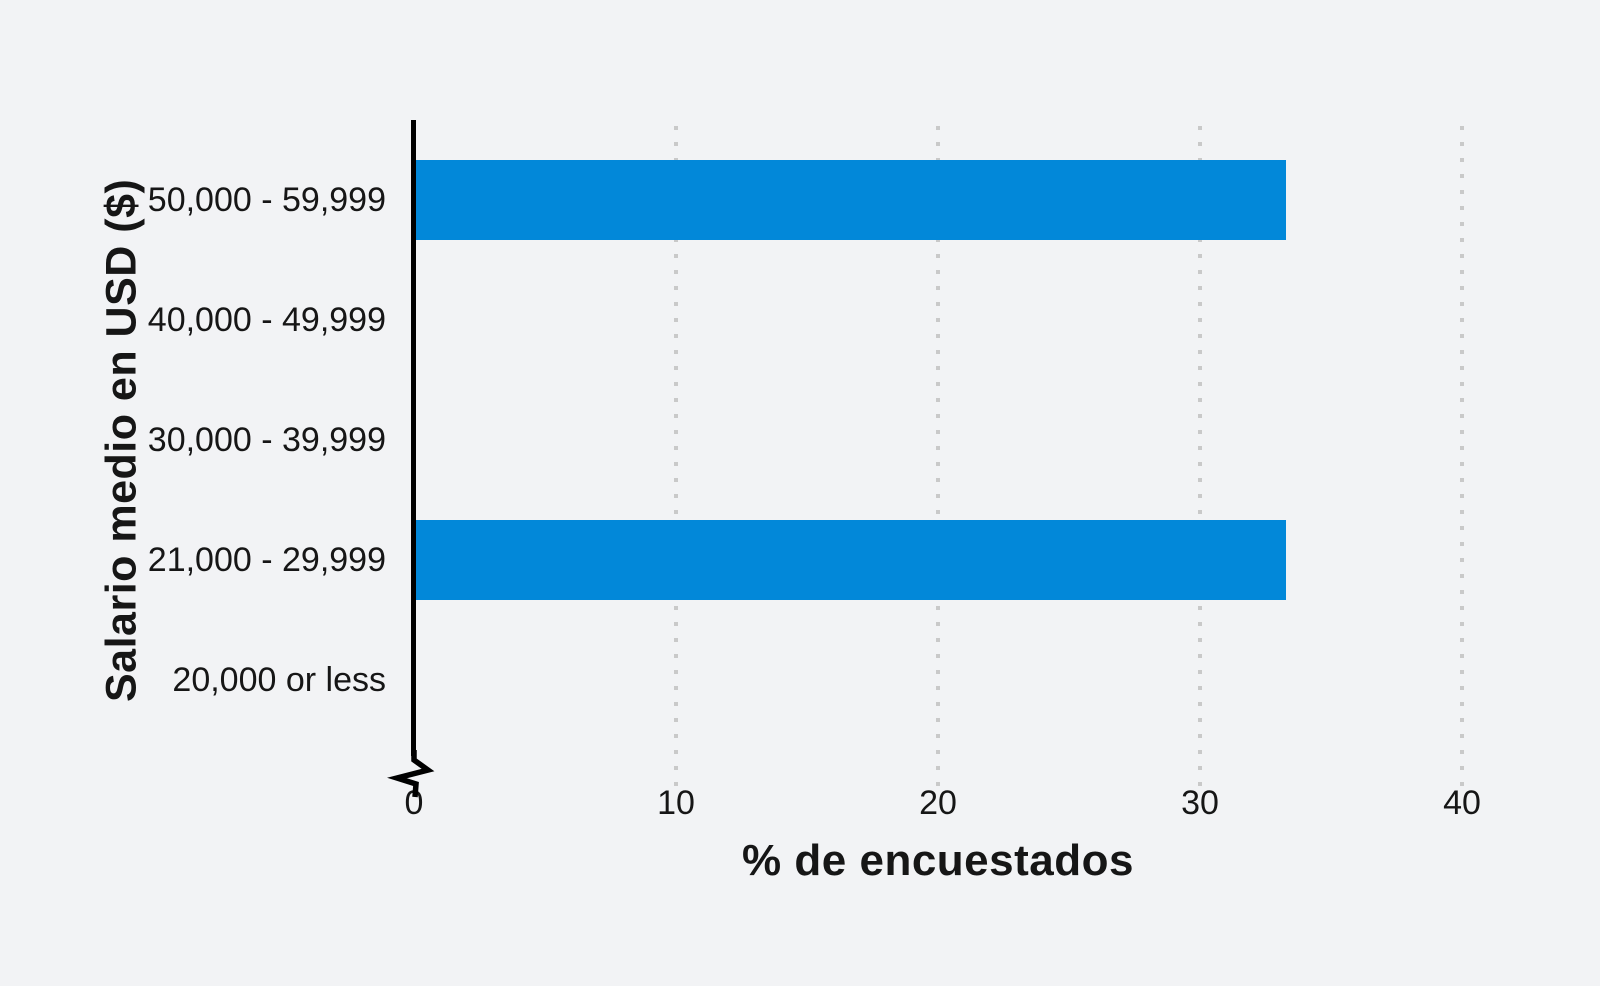 The height and width of the screenshot is (986, 1600). Describe the element at coordinates (279, 679) in the screenshot. I see `category-label: 20,000 or less` at that location.